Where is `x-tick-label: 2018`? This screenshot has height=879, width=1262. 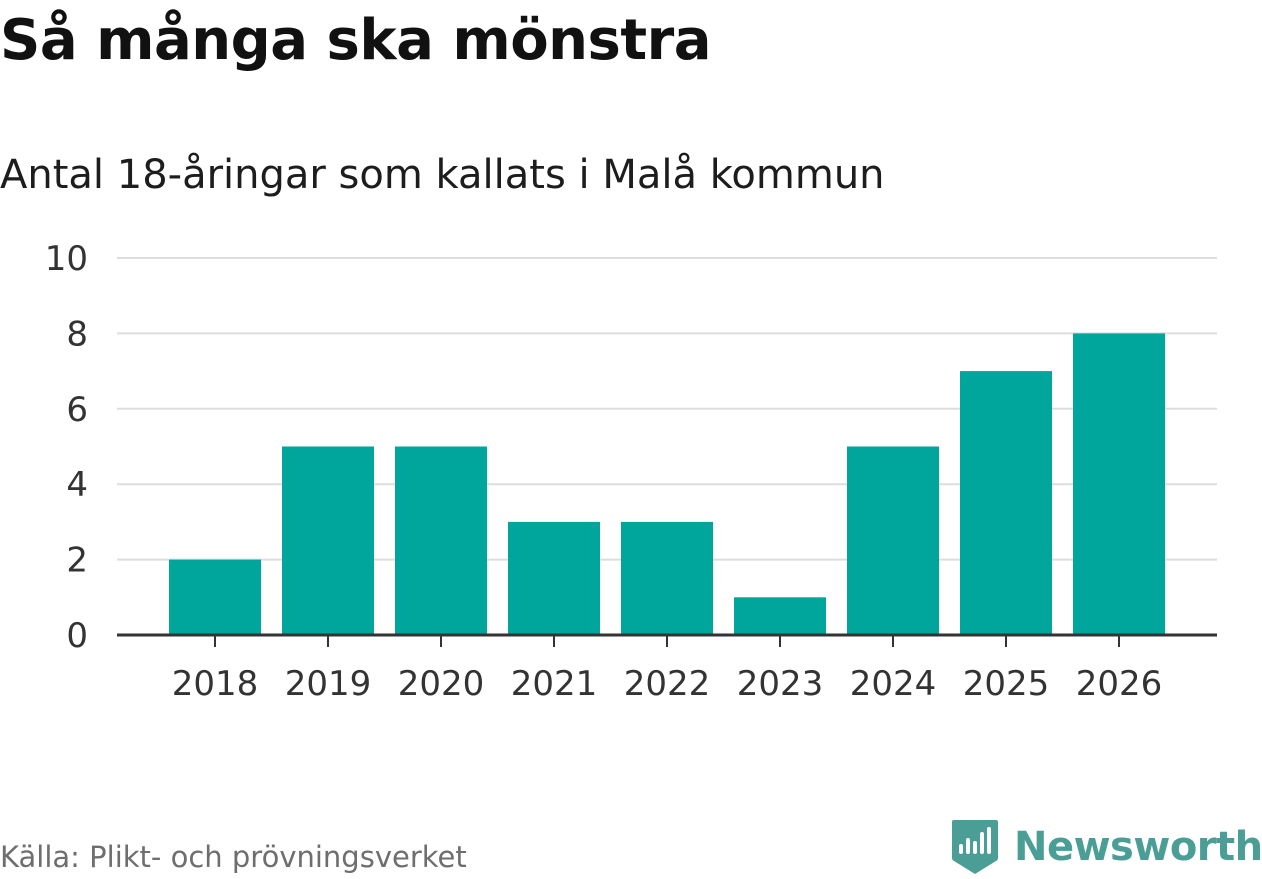 x-tick-label: 2018 is located at coordinates (215, 684).